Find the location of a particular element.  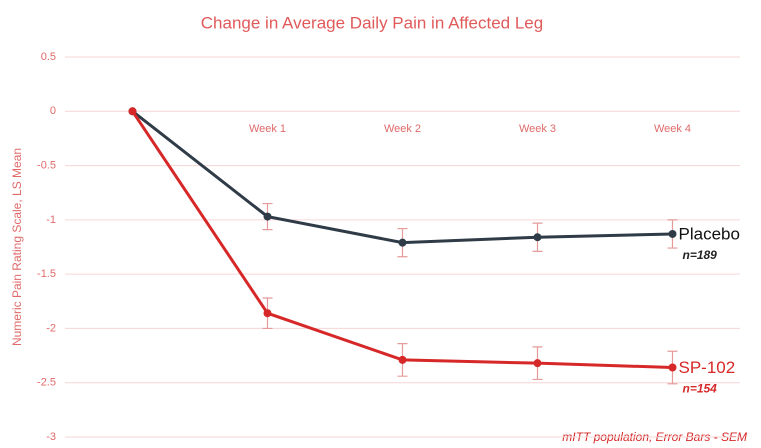

y-tick-label: -0.5 is located at coordinates (46, 165).